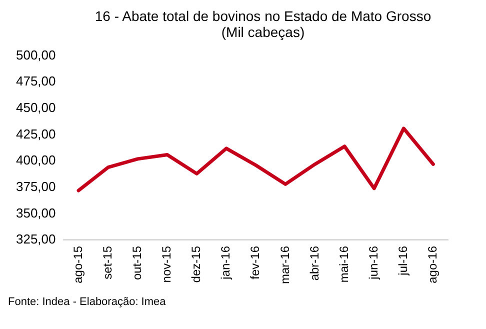 Image resolution: width=486 pixels, height=329 pixels. What do you see at coordinates (433, 265) in the screenshot?
I see `x-tick-label: ago-16` at bounding box center [433, 265].